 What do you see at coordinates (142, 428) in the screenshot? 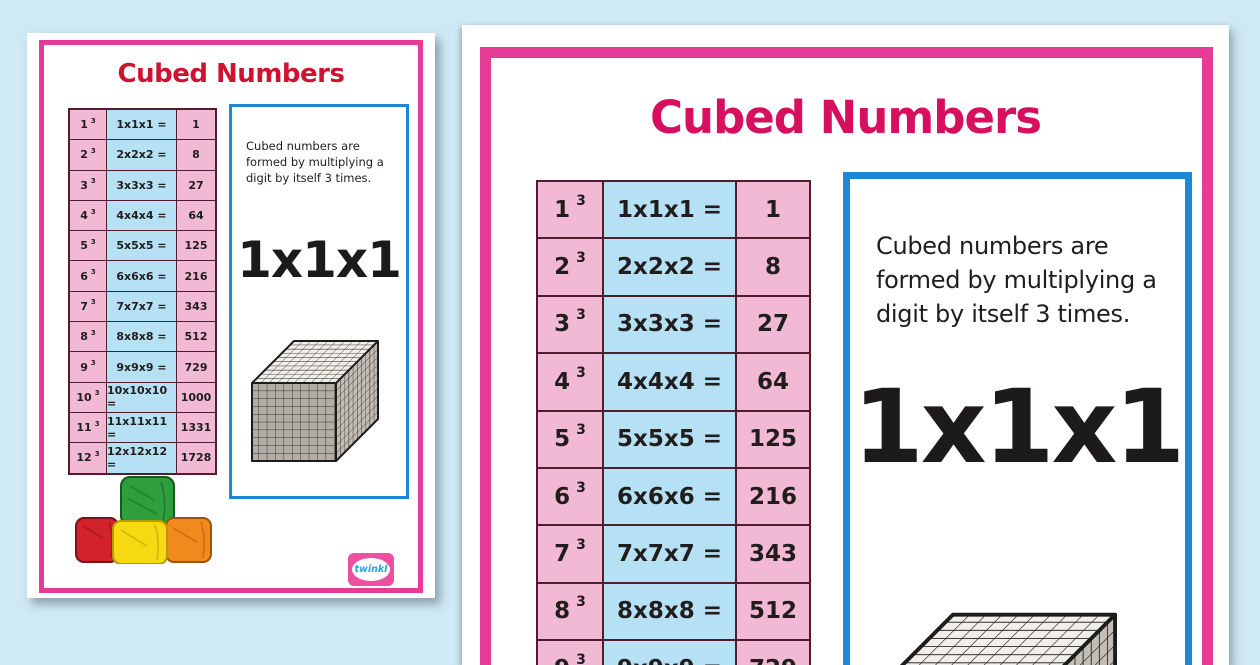
I see `table-row: 11 3 11x11x11 = 1331` at bounding box center [142, 428].